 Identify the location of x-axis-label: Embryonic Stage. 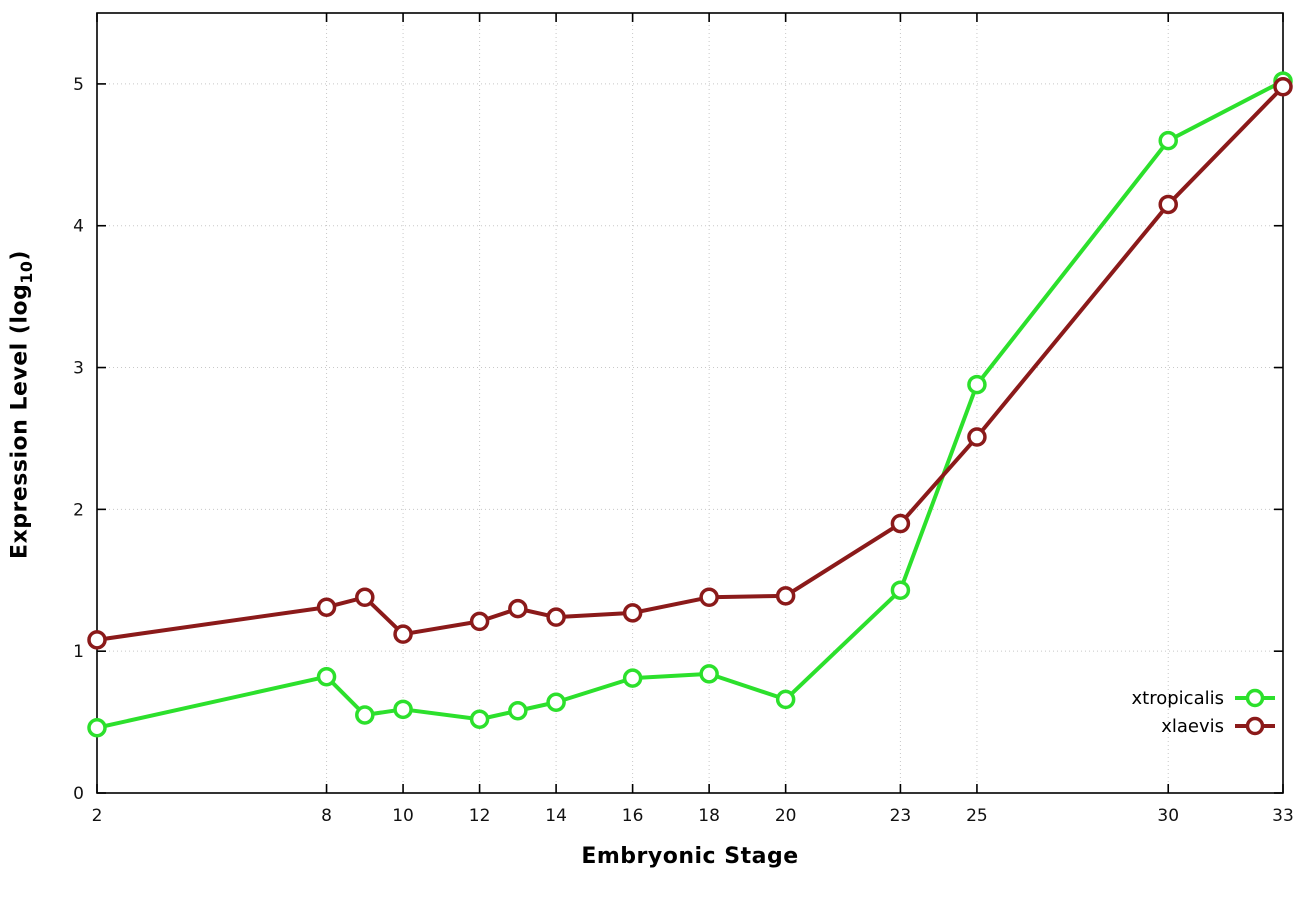
(690, 856).